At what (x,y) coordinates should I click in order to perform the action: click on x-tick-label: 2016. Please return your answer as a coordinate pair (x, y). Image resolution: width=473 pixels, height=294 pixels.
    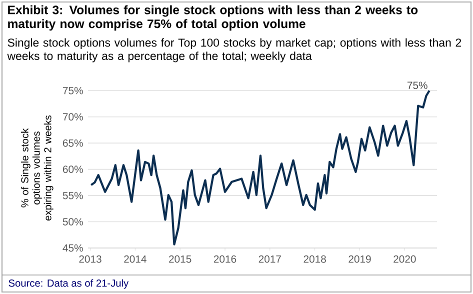
    Looking at the image, I should click on (225, 259).